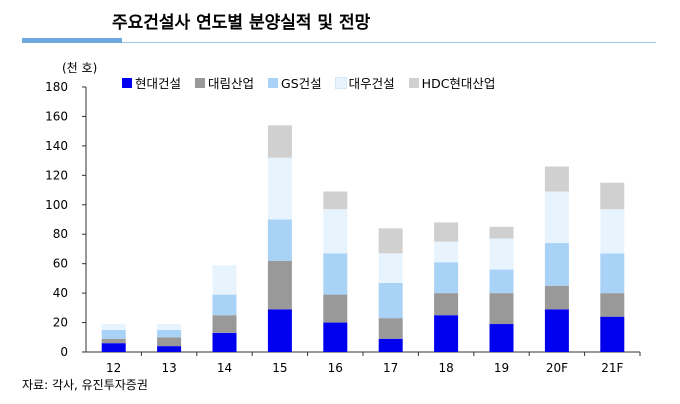  Describe the element at coordinates (80, 68) in the screenshot. I see `y-axis-unit-label: (천 호)` at that location.